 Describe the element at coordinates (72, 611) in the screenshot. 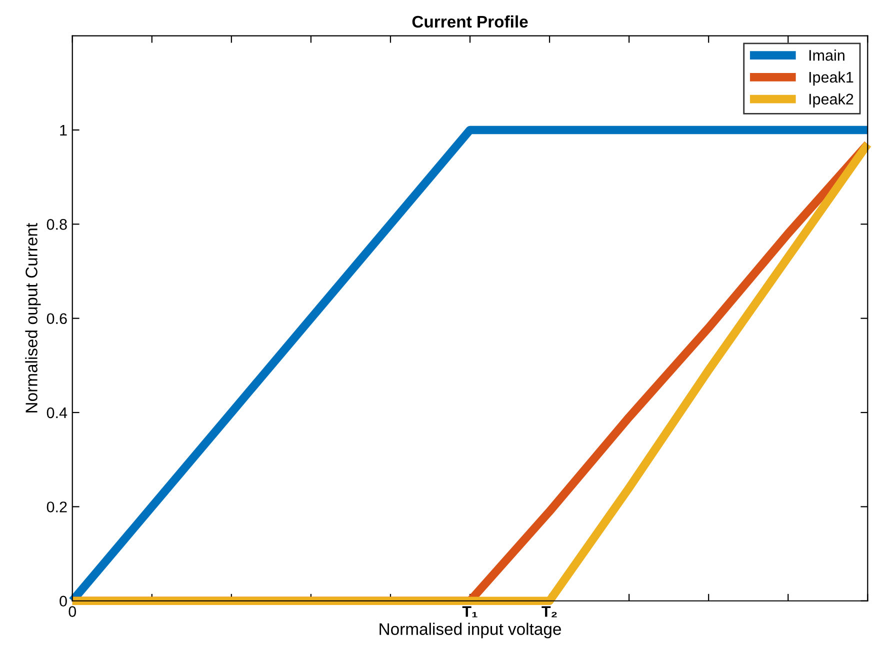

I see `x-tick-label: 0` at that location.